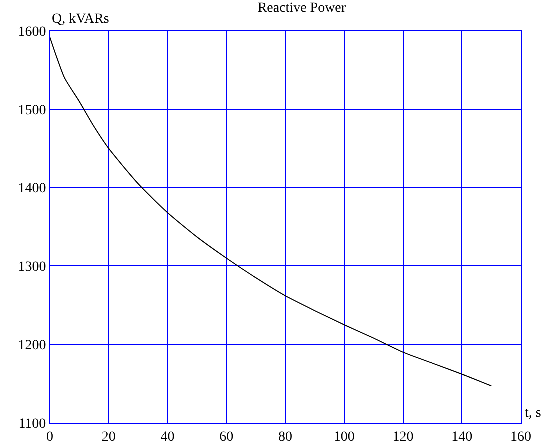  Describe the element at coordinates (302, 8) in the screenshot. I see `chart-title: Reactive Power` at that location.